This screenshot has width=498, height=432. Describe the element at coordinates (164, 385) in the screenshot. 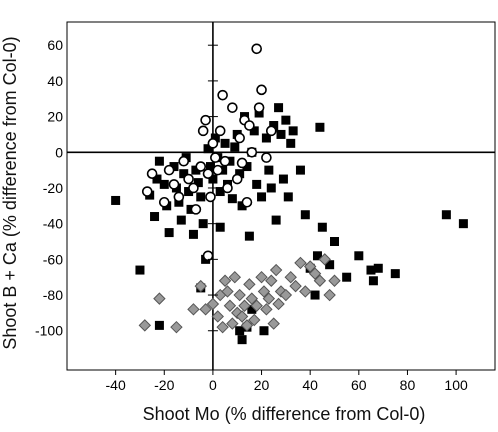

I see `x-tick-label: -20` at that location.